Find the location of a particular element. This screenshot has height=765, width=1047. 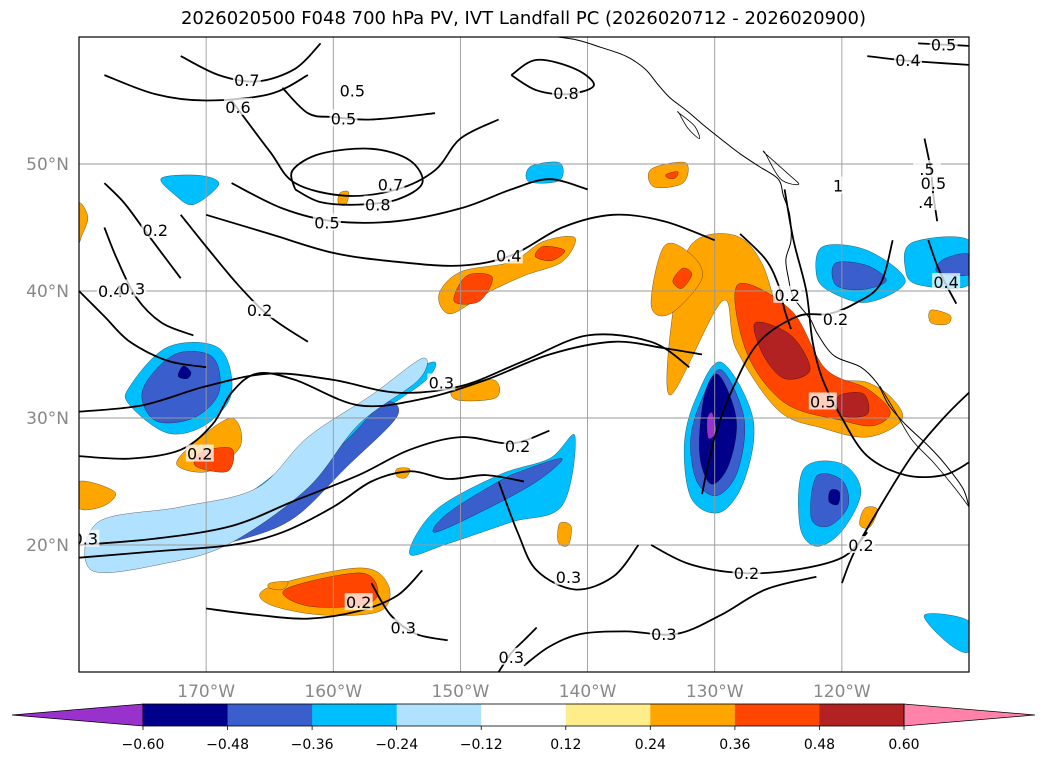

contour-label-16: 0.3 is located at coordinates (132, 288).